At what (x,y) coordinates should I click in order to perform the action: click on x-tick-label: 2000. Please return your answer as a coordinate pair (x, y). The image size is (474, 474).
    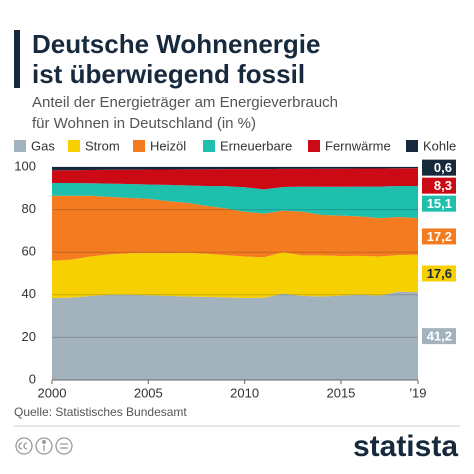
    Looking at the image, I should click on (52, 392).